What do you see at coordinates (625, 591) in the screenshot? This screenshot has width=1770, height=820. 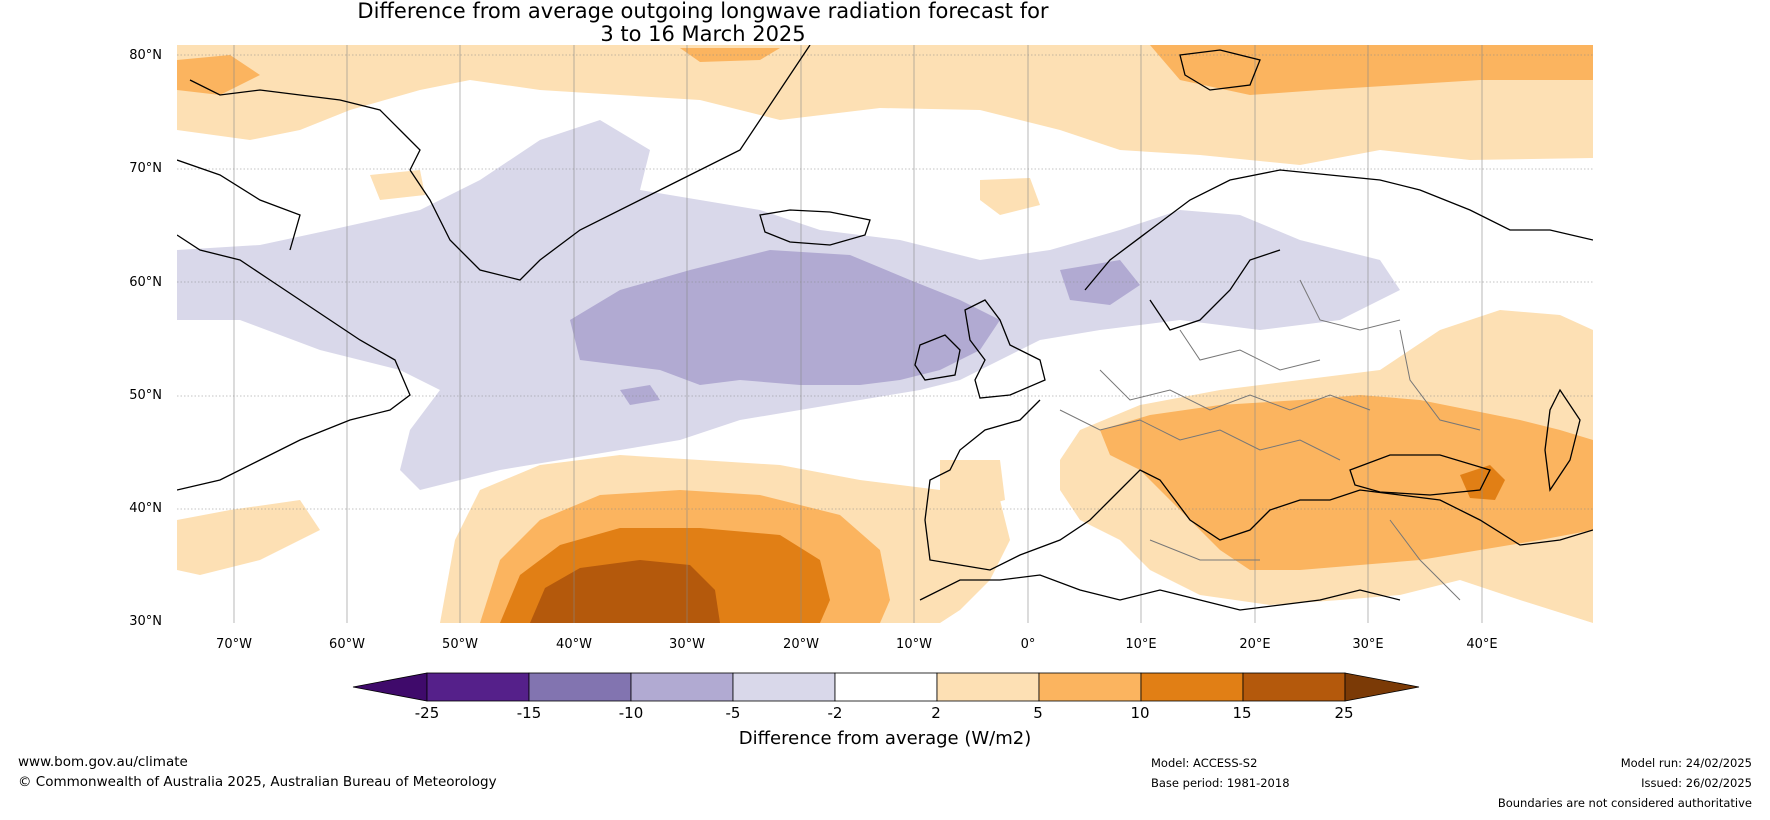 I see `subtropical-positive-max` at bounding box center [625, 591].